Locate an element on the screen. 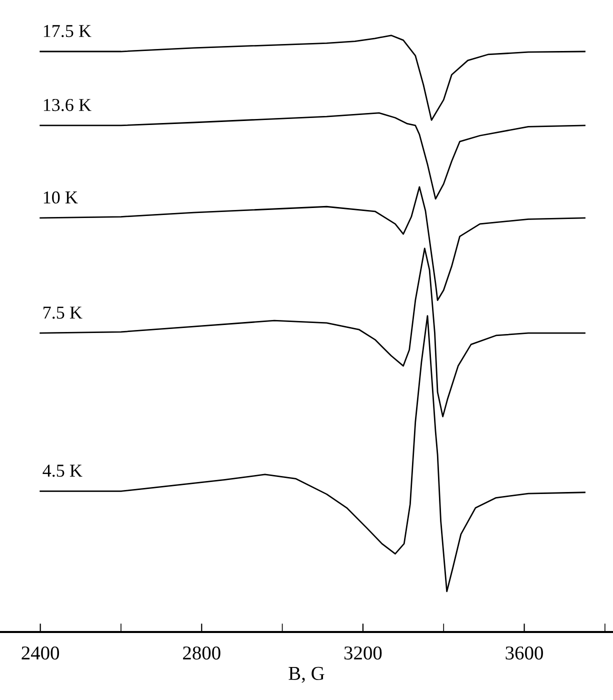 Image resolution: width=613 pixels, height=700 pixels. series-label: 4.5 K is located at coordinates (62, 470).